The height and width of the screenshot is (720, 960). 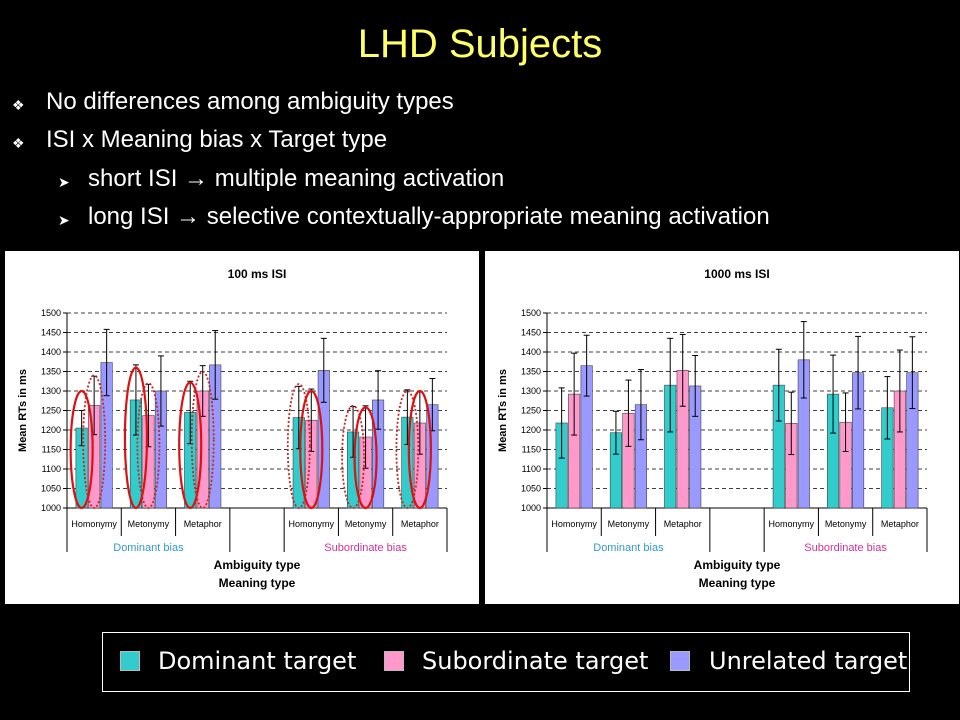 I want to click on legend-label-subordinate: Subordinate target, so click(x=535, y=661).